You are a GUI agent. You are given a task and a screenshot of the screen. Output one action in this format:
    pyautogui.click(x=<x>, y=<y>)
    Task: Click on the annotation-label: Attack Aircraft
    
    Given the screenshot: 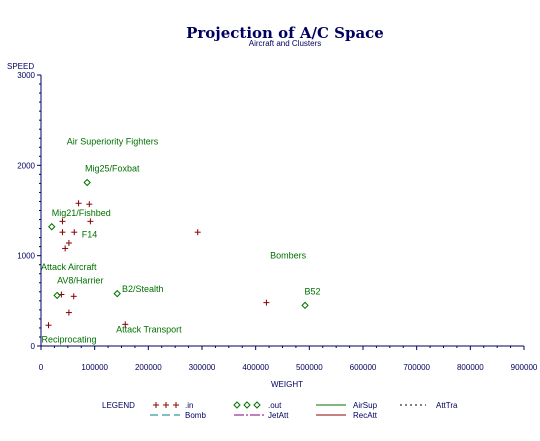 What is the action you would take?
    pyautogui.click(x=69, y=267)
    